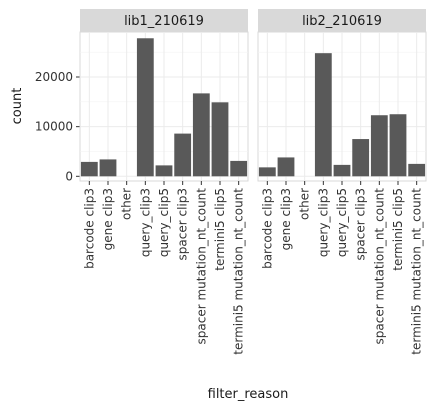  Describe the element at coordinates (17, 106) in the screenshot. I see `y-axis-title: count` at that location.